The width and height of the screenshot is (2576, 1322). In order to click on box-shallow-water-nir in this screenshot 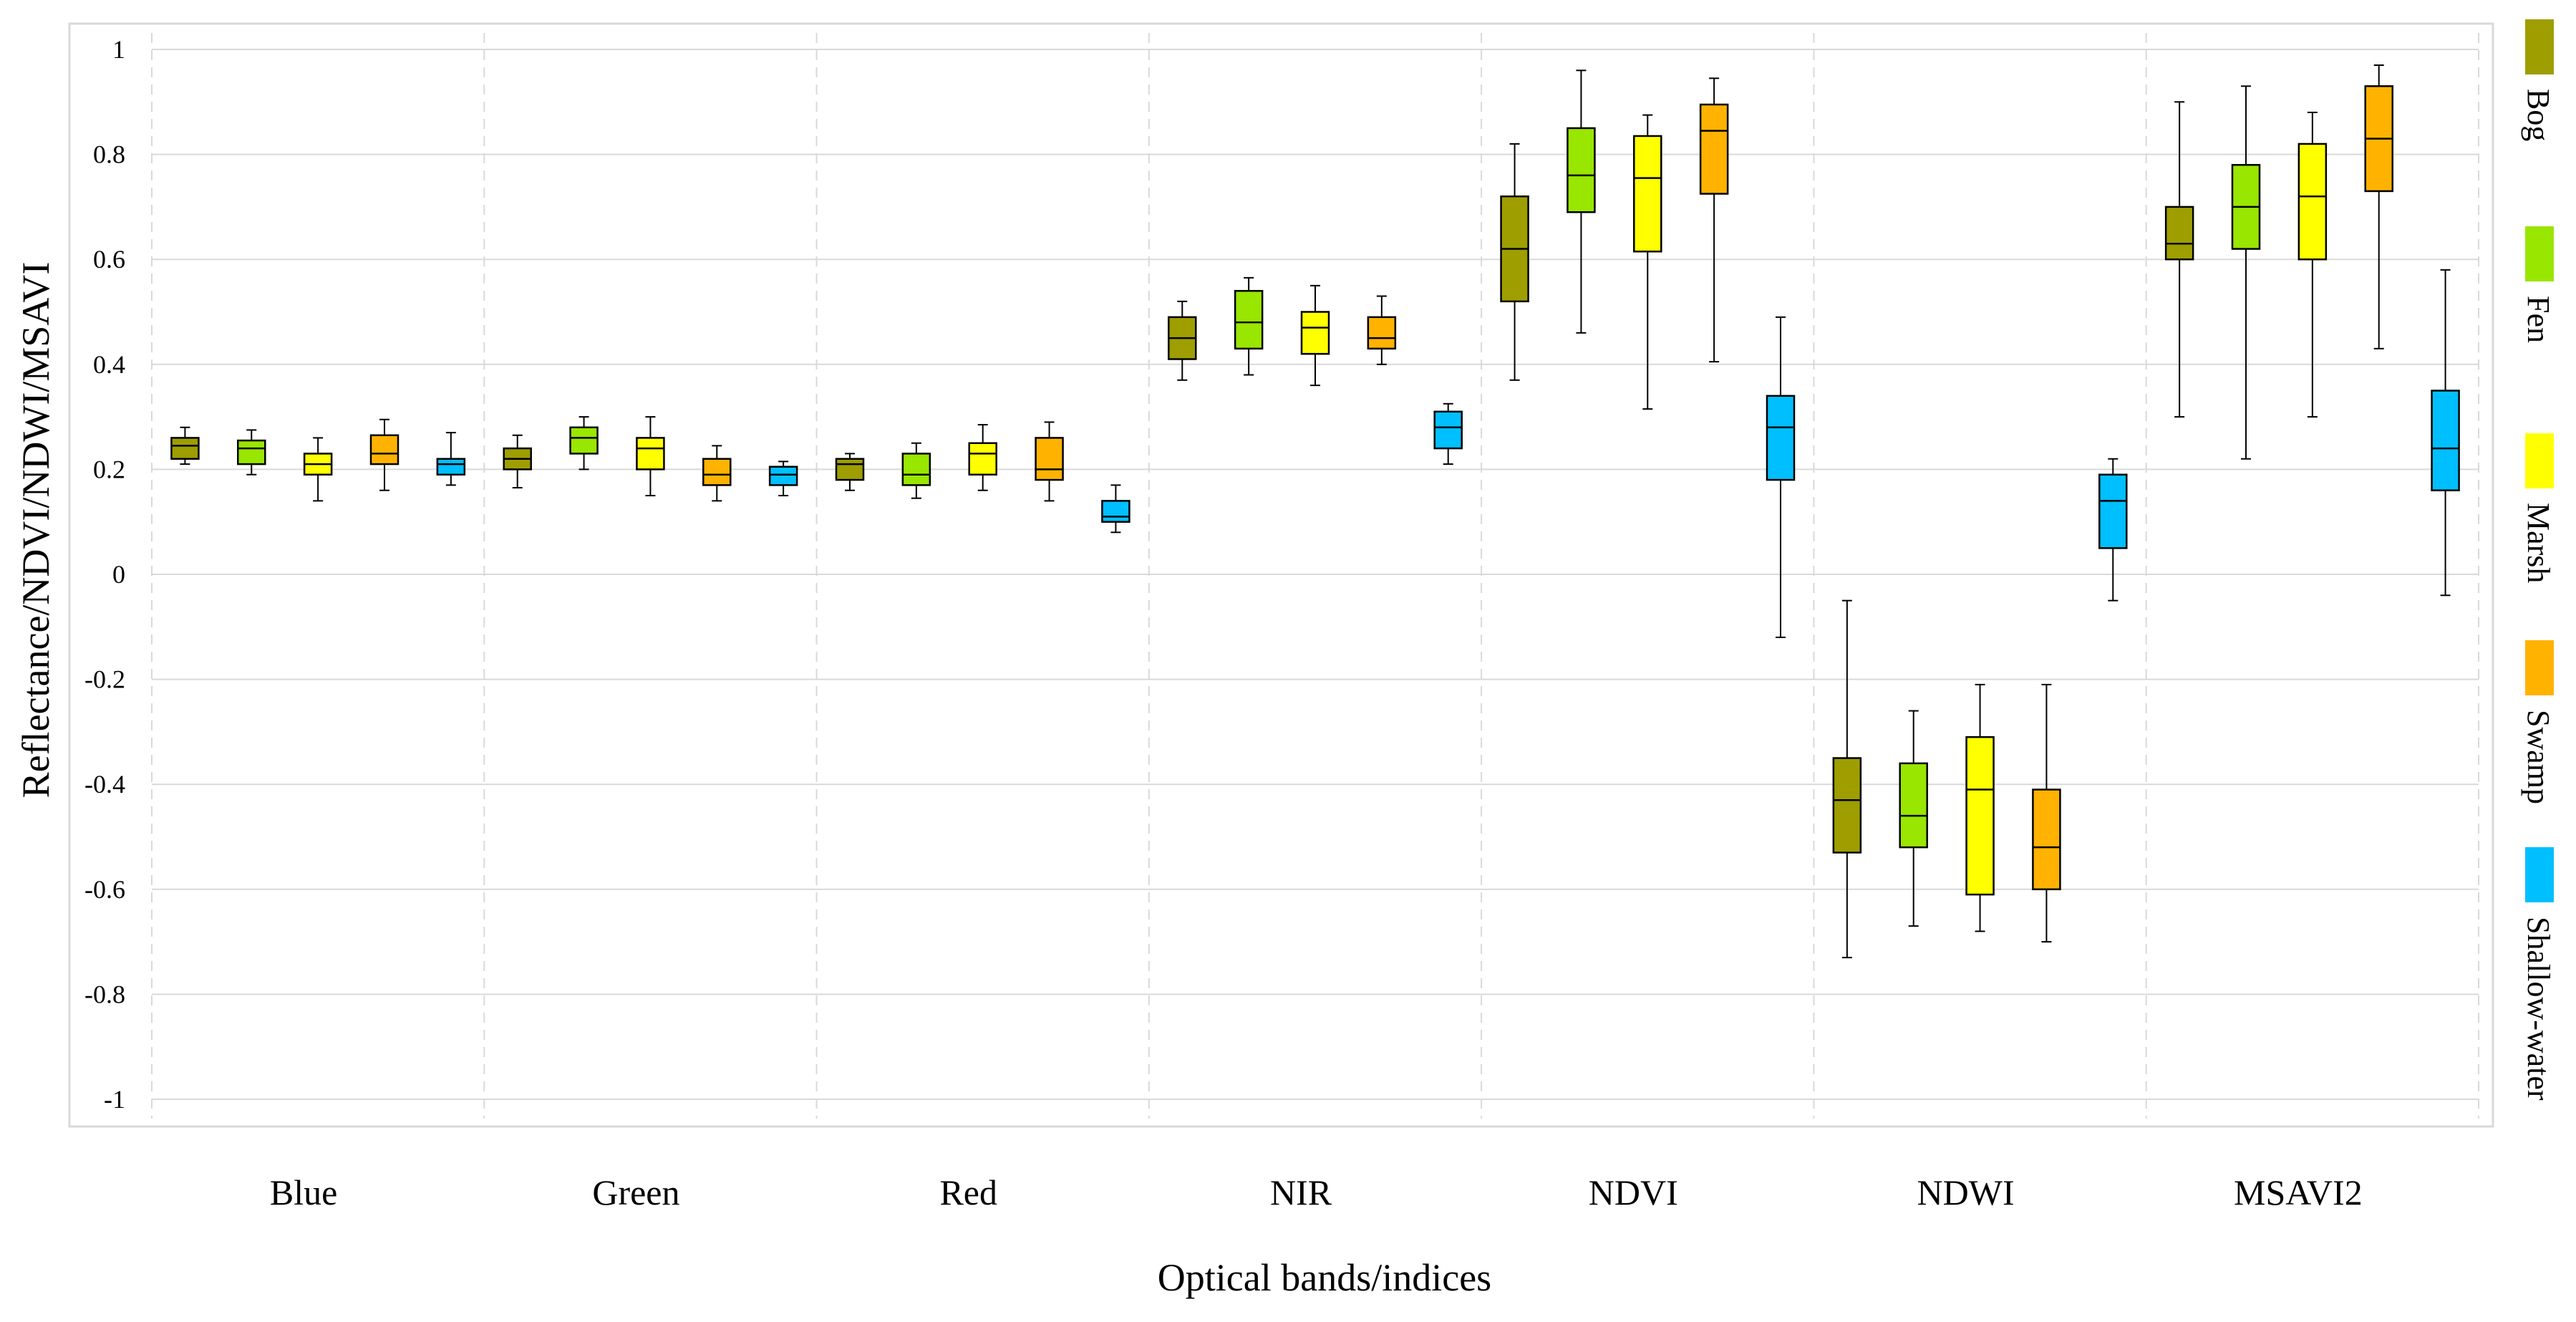, I will do `click(1448, 434)`.